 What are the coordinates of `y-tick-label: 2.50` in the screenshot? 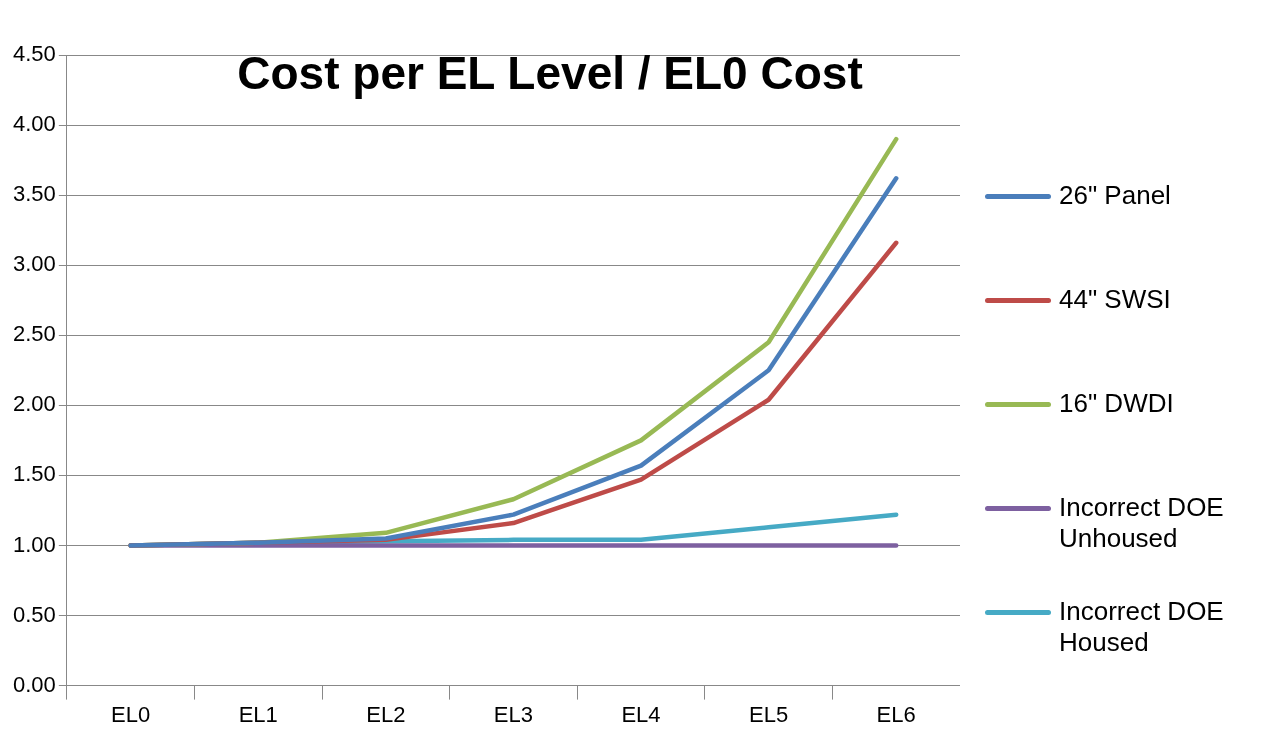 It's located at (34, 334).